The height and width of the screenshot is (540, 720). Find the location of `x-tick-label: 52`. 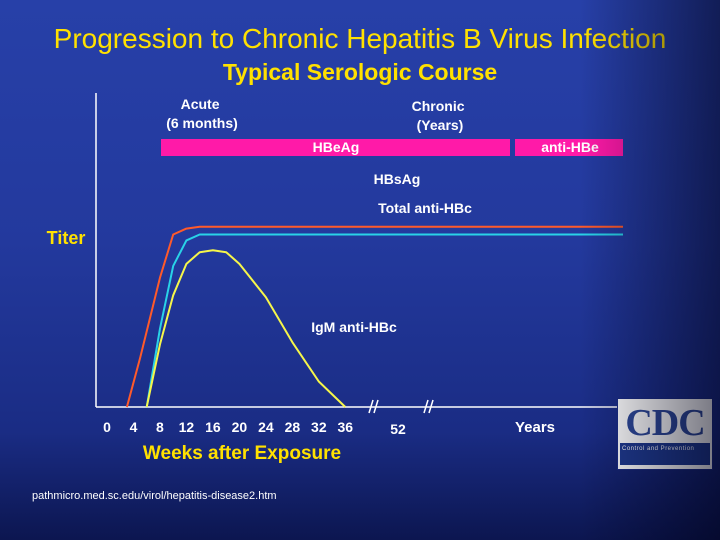

x-tick-label: 52 is located at coordinates (398, 429).